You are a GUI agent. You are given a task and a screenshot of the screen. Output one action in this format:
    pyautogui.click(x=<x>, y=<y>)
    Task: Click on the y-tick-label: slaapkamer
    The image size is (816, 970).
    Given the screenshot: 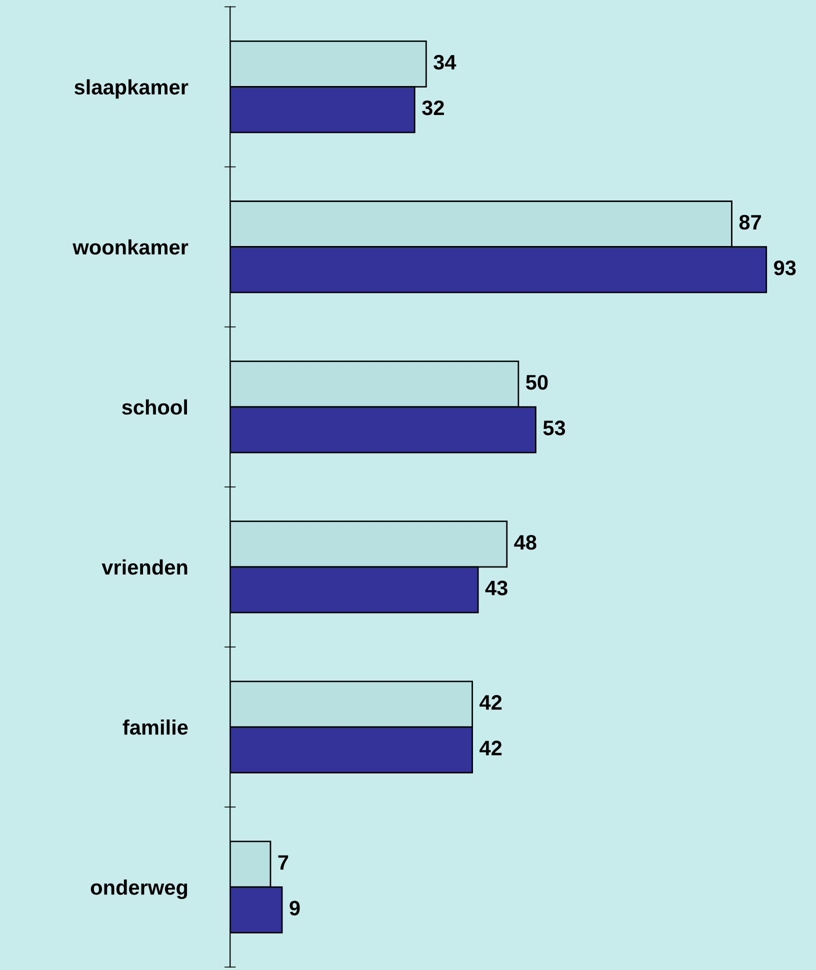 What is the action you would take?
    pyautogui.click(x=131, y=89)
    